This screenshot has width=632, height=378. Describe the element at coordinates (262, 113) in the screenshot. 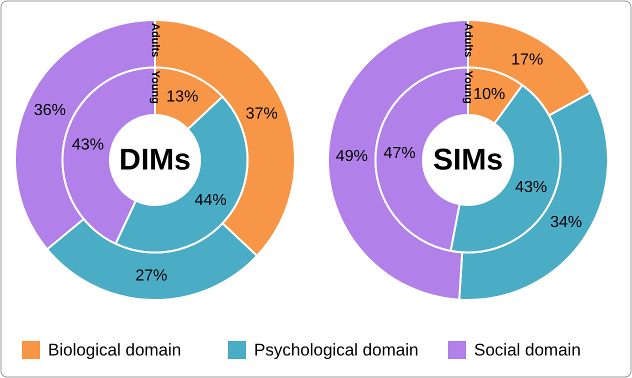

I see `data-label: 37%` at that location.